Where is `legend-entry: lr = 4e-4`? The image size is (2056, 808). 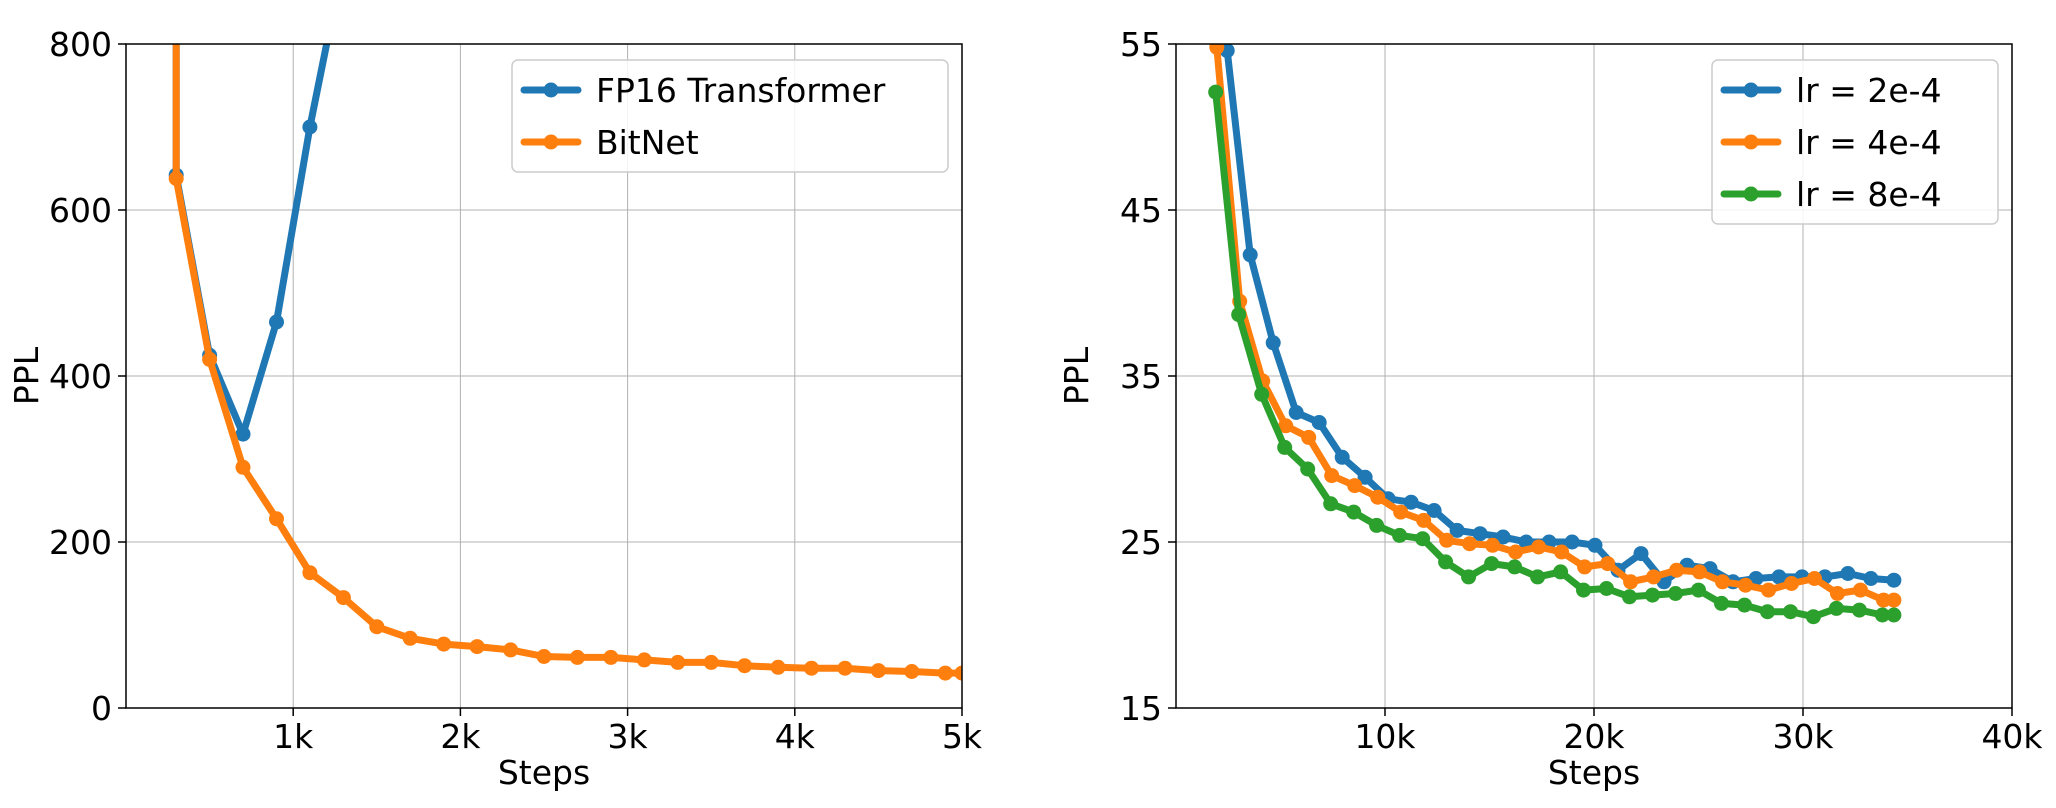
legend-entry: lr = 4e-4 is located at coordinates (1831, 142).